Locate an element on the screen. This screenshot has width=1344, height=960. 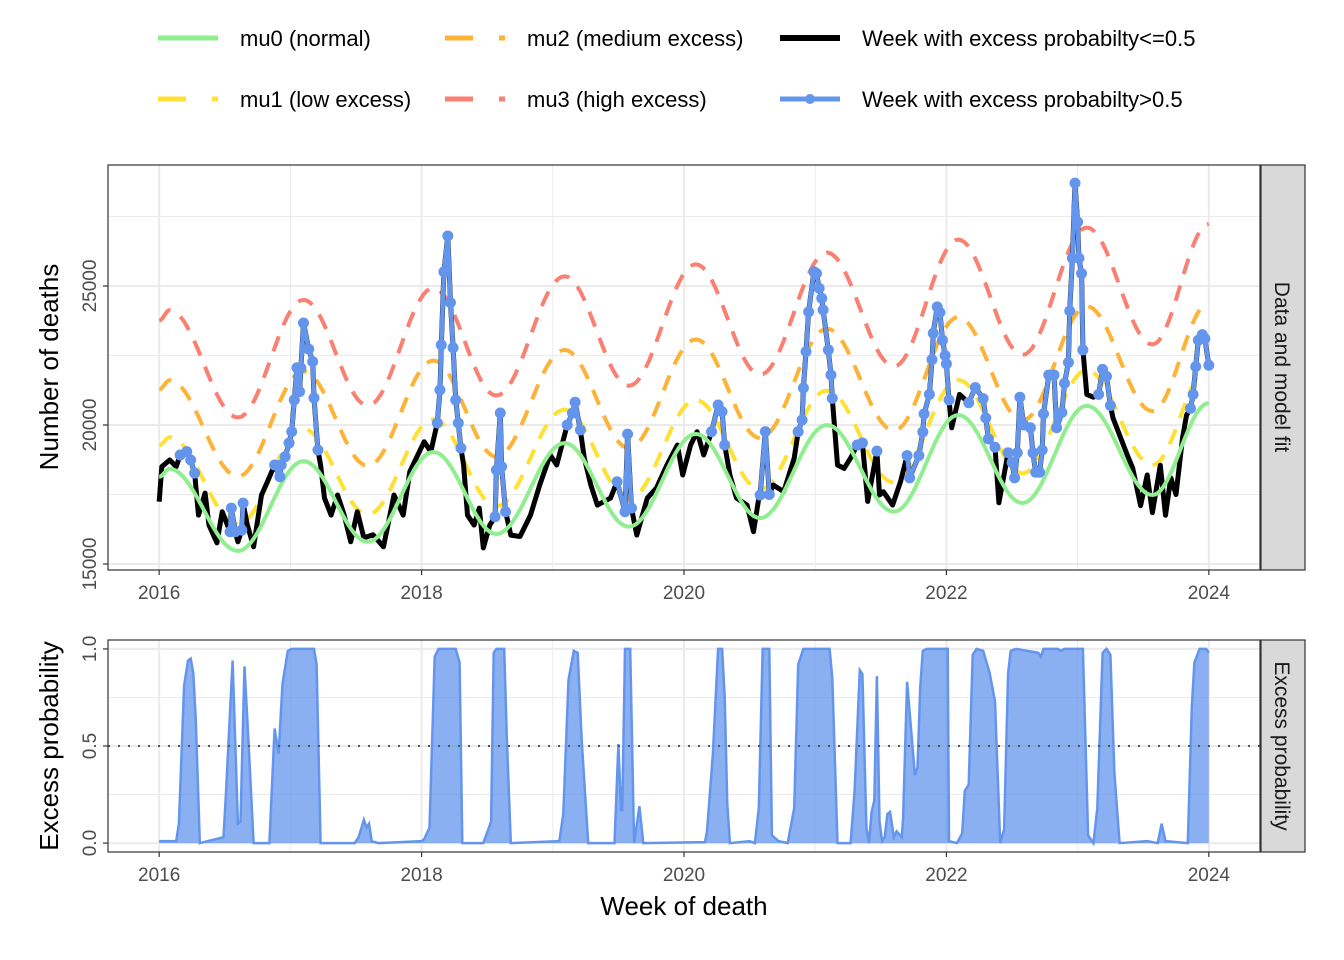
legend-item: mu2 (medium excess) is located at coordinates (594, 38).